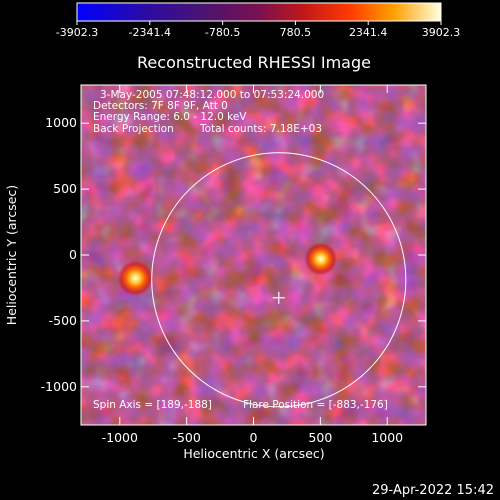 This screenshot has height=500, width=500. Describe the element at coordinates (63, 320) in the screenshot. I see `y-tick-label: -500` at that location.